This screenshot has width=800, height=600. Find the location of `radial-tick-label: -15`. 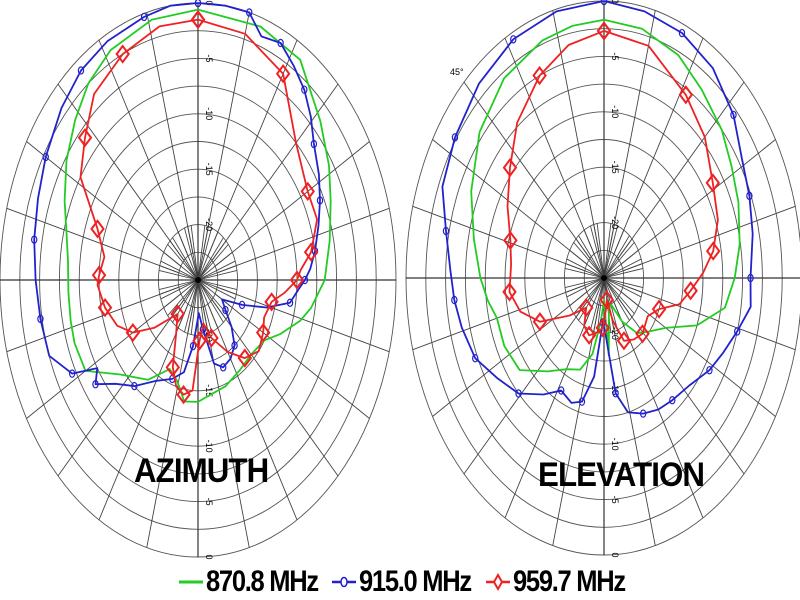

radial-tick-label: -15 is located at coordinates (209, 390).